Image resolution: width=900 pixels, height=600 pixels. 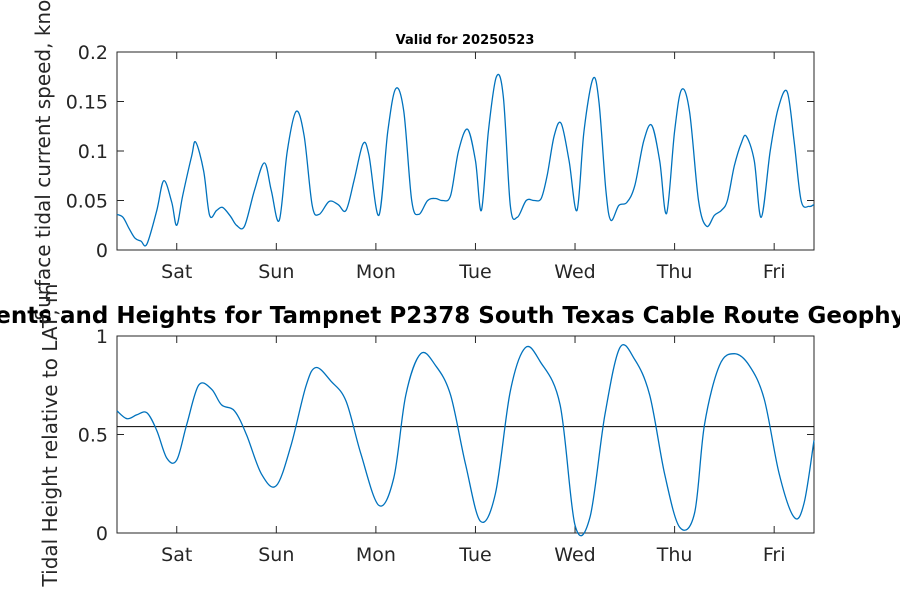 I want to click on tidal-height-xtick-label: Fri, so click(x=774, y=555).